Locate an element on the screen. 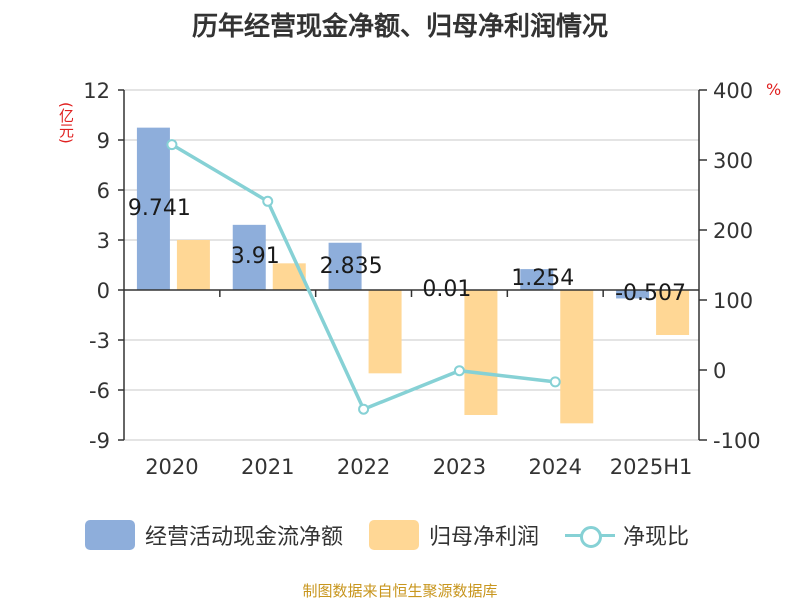  legend: 经营活动现金流净额 归母净利润 净现比 is located at coordinates (400, 535).